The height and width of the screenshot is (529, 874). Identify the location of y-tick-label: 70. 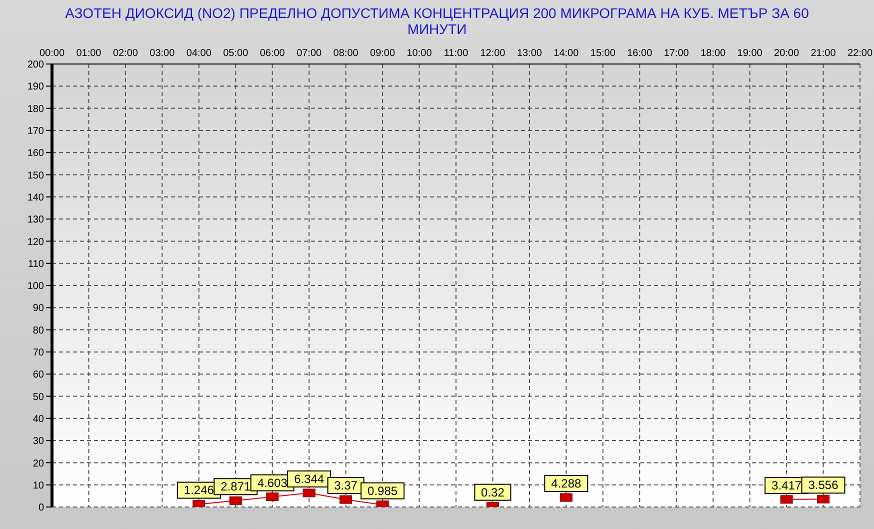
(38, 353).